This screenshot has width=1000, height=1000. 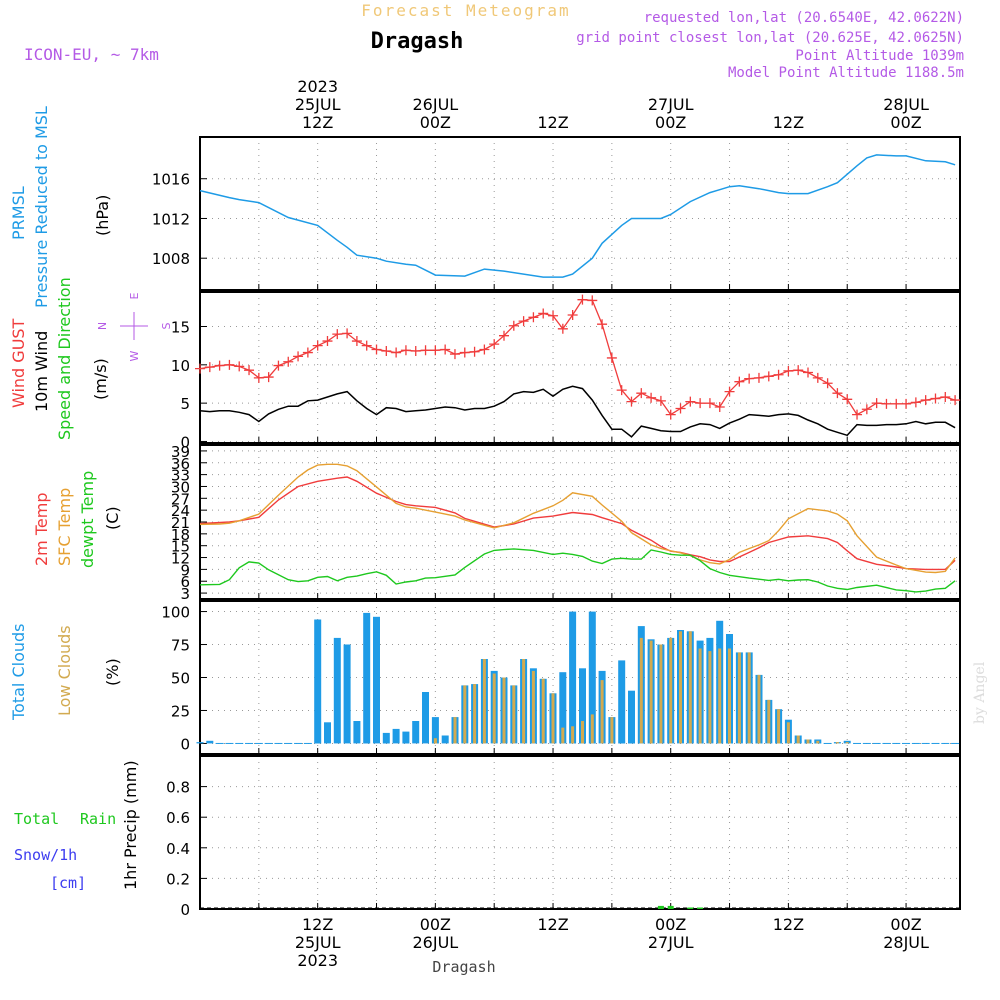 What do you see at coordinates (577, 518) in the screenshot?
I see `sfc-temp-line` at bounding box center [577, 518].